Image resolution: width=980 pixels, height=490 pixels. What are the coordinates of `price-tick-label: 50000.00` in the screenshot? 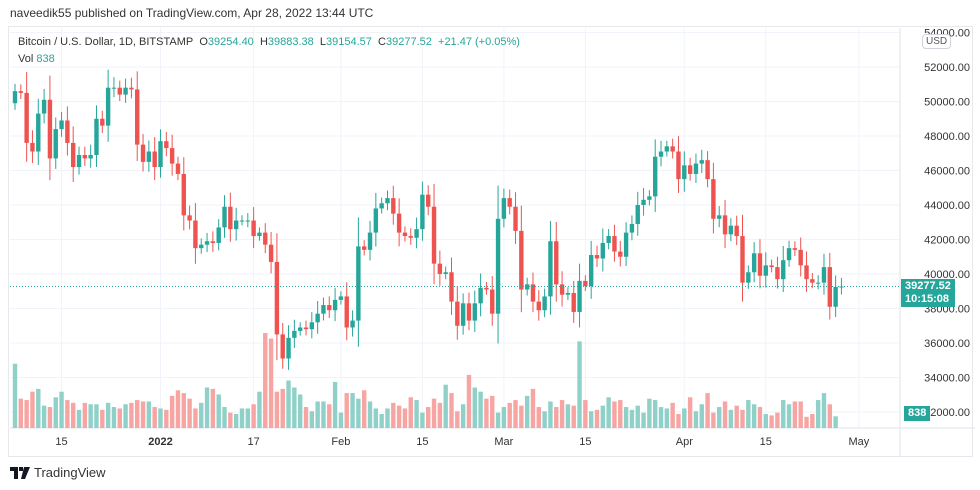 It's located at (947, 103).